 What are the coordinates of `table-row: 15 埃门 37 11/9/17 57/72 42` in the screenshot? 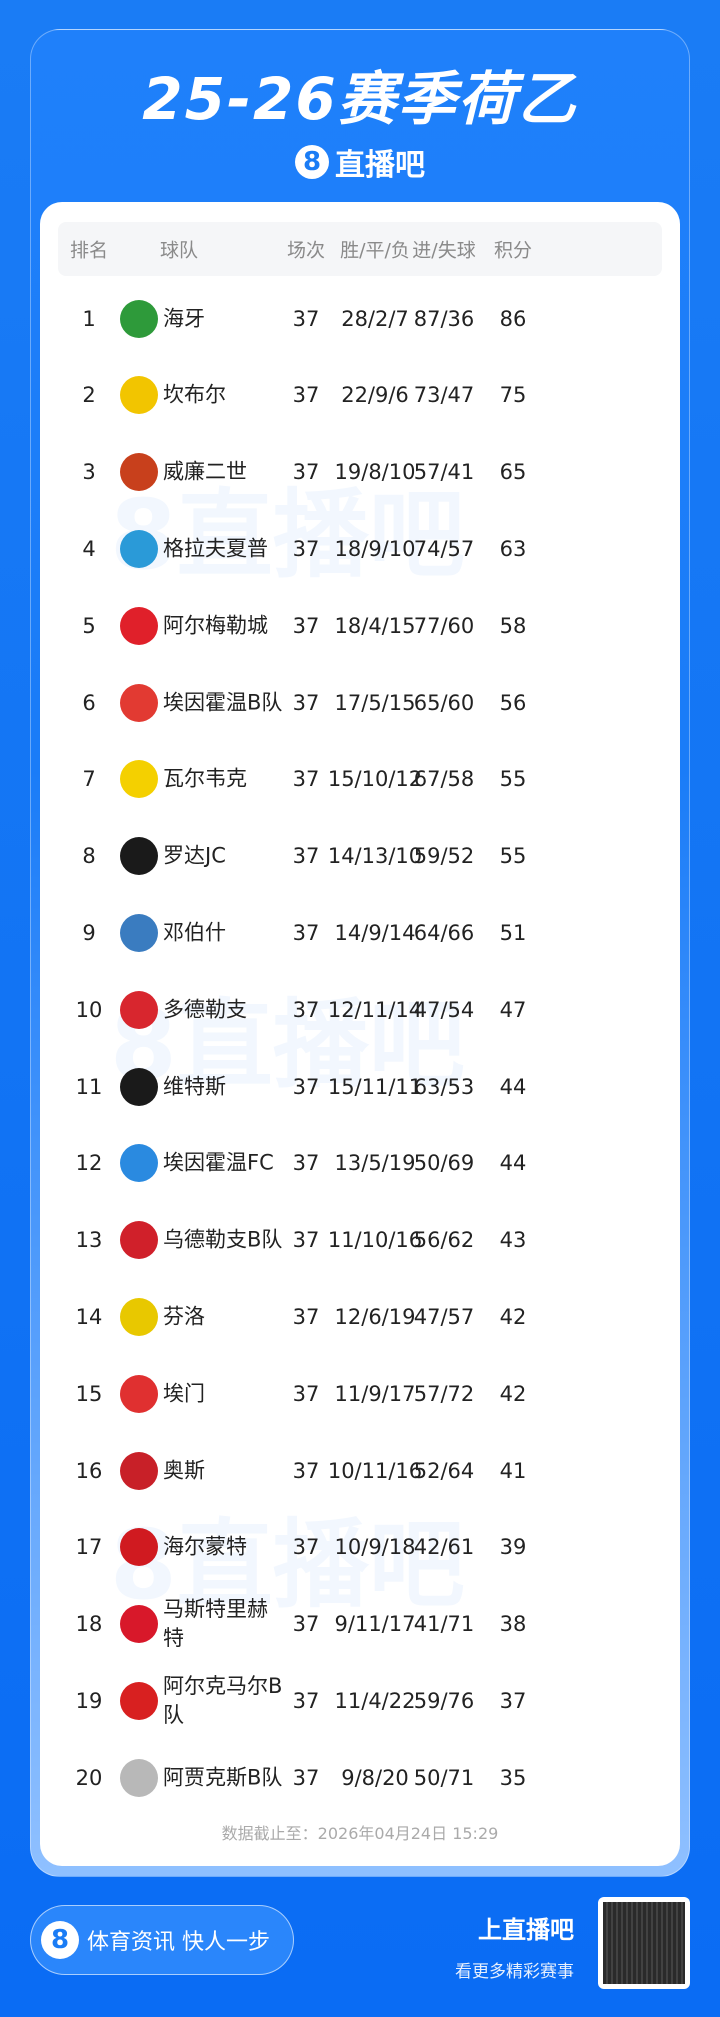 It's located at (360, 1393).